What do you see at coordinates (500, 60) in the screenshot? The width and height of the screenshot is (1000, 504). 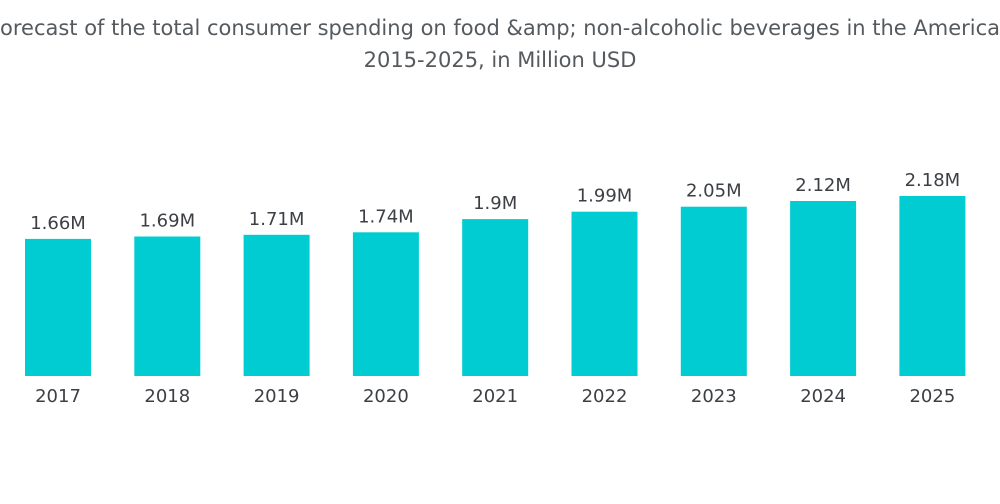 I see `chart-title-line-2: 2015-2025, in Million USD` at bounding box center [500, 60].